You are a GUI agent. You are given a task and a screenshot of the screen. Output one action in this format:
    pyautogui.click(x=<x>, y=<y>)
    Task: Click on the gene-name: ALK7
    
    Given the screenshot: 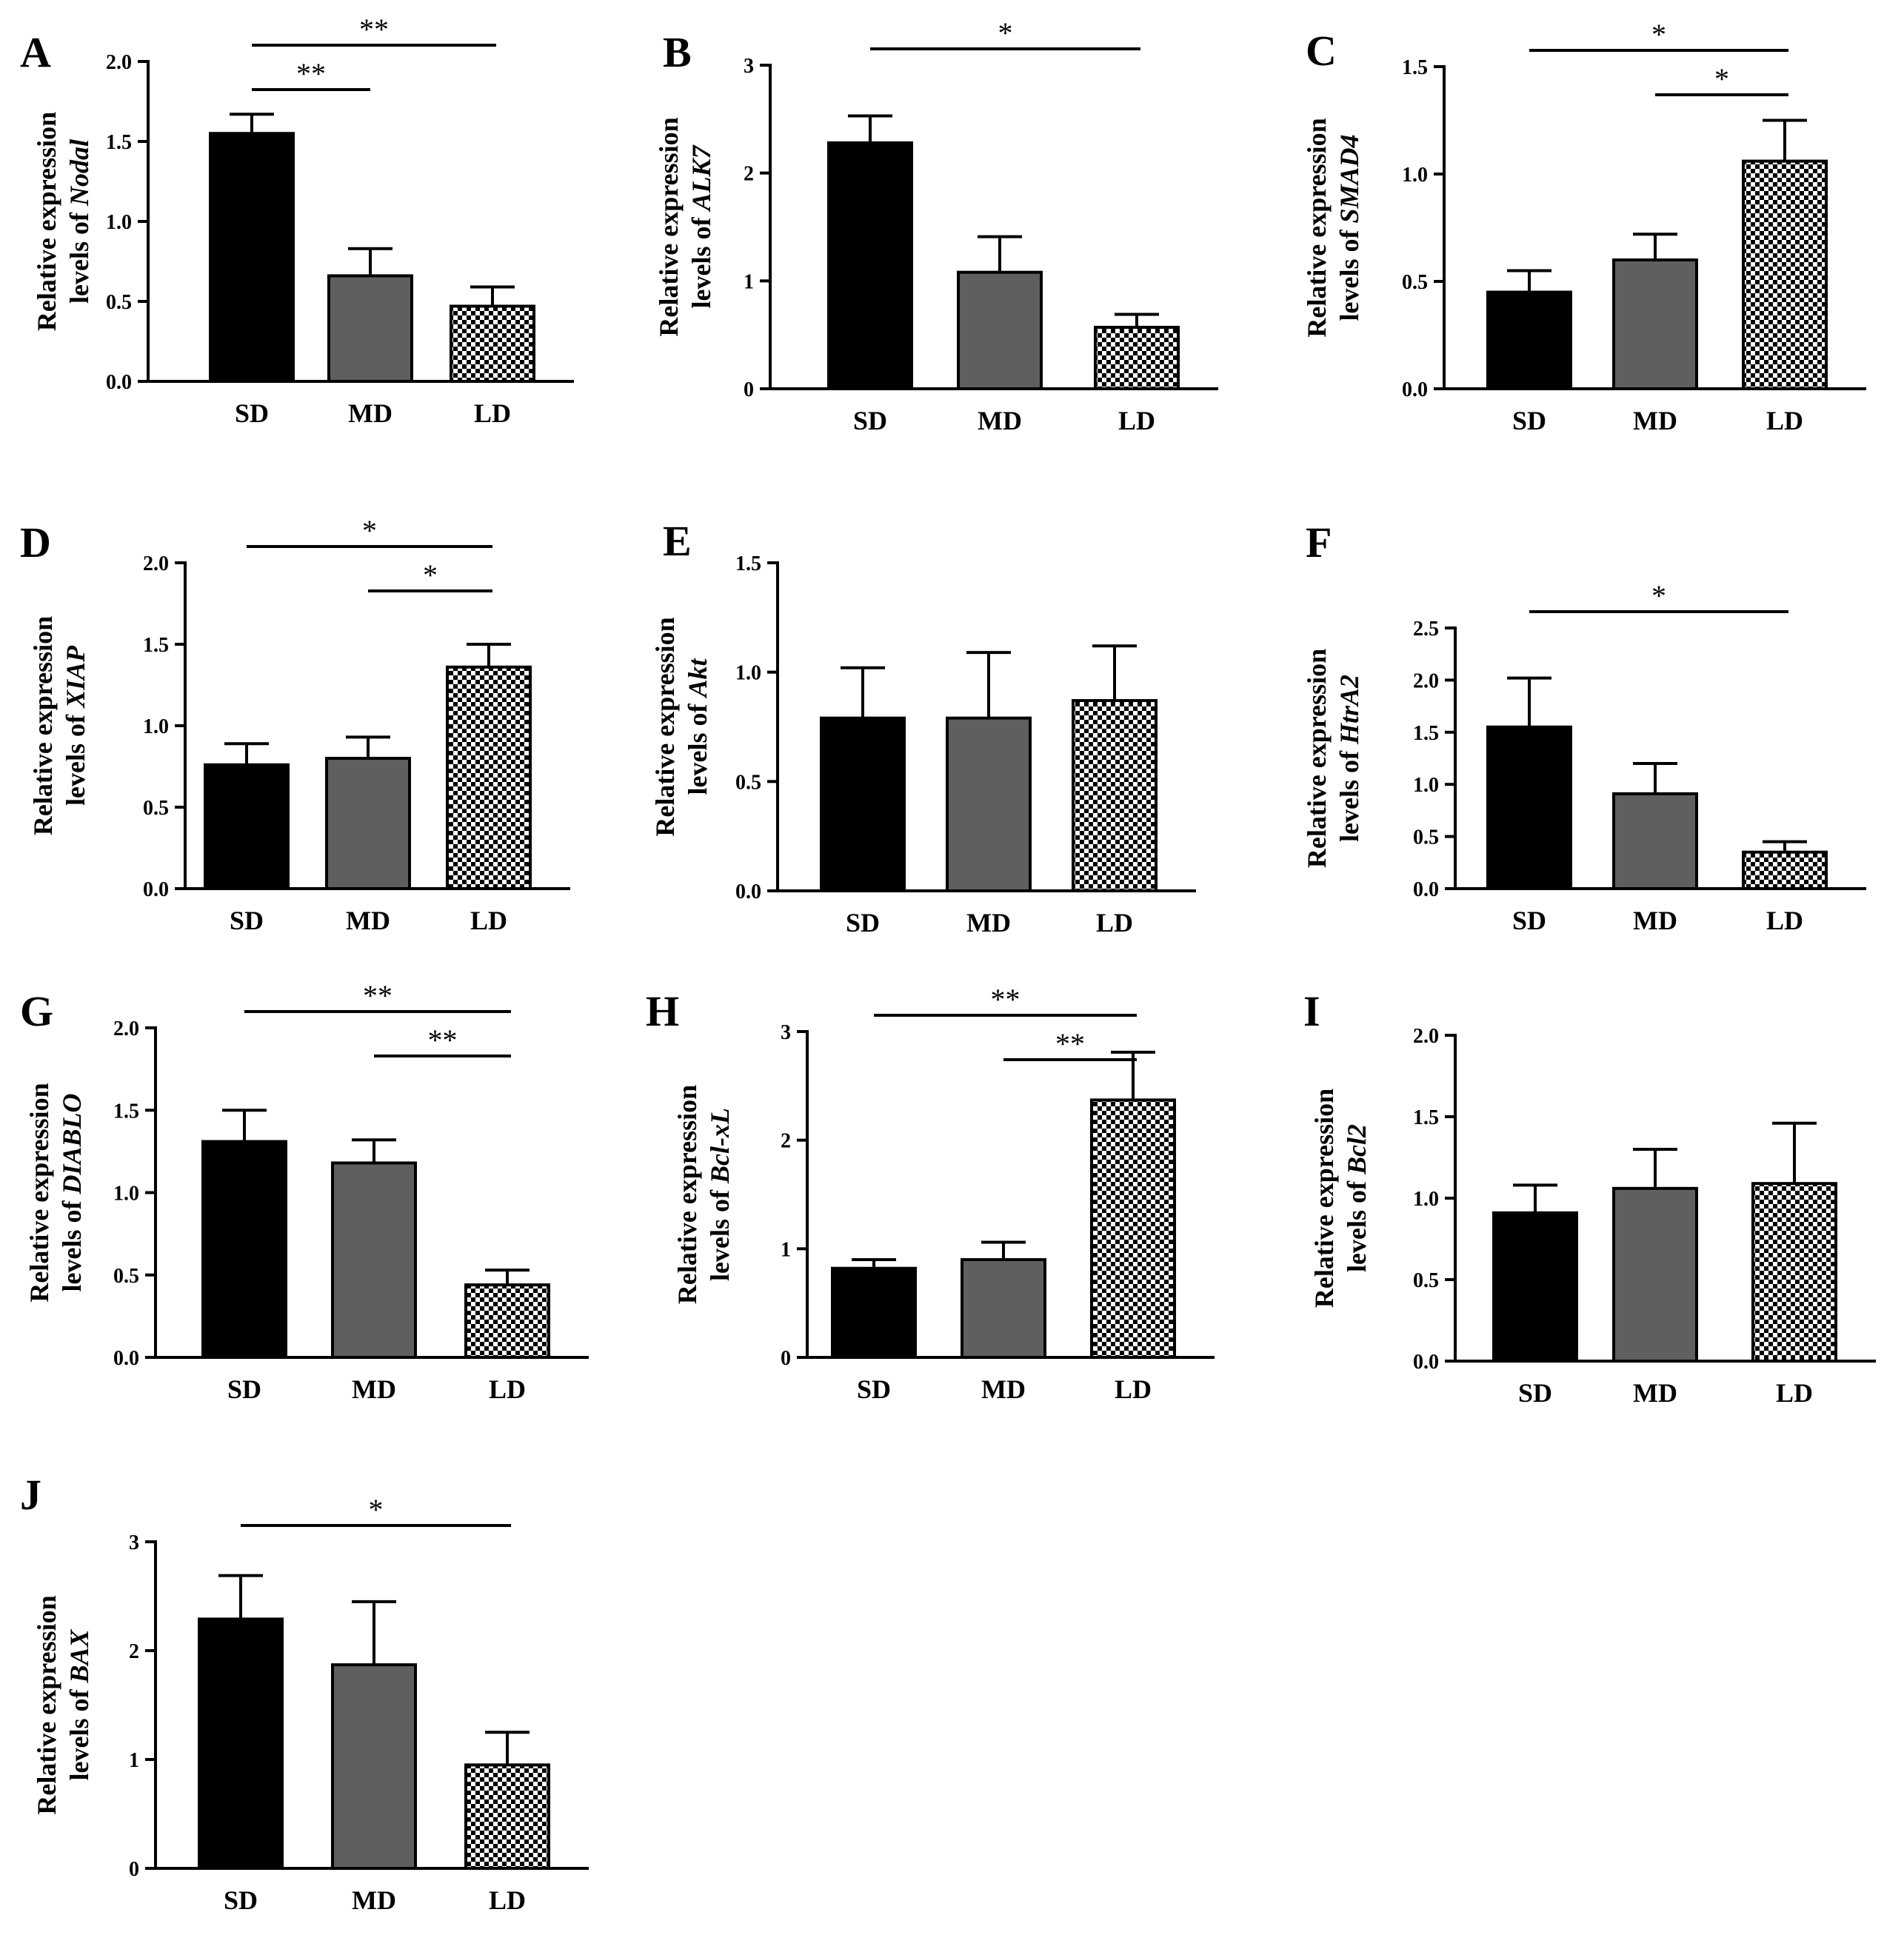 What is the action you would take?
    pyautogui.click(x=701, y=178)
    